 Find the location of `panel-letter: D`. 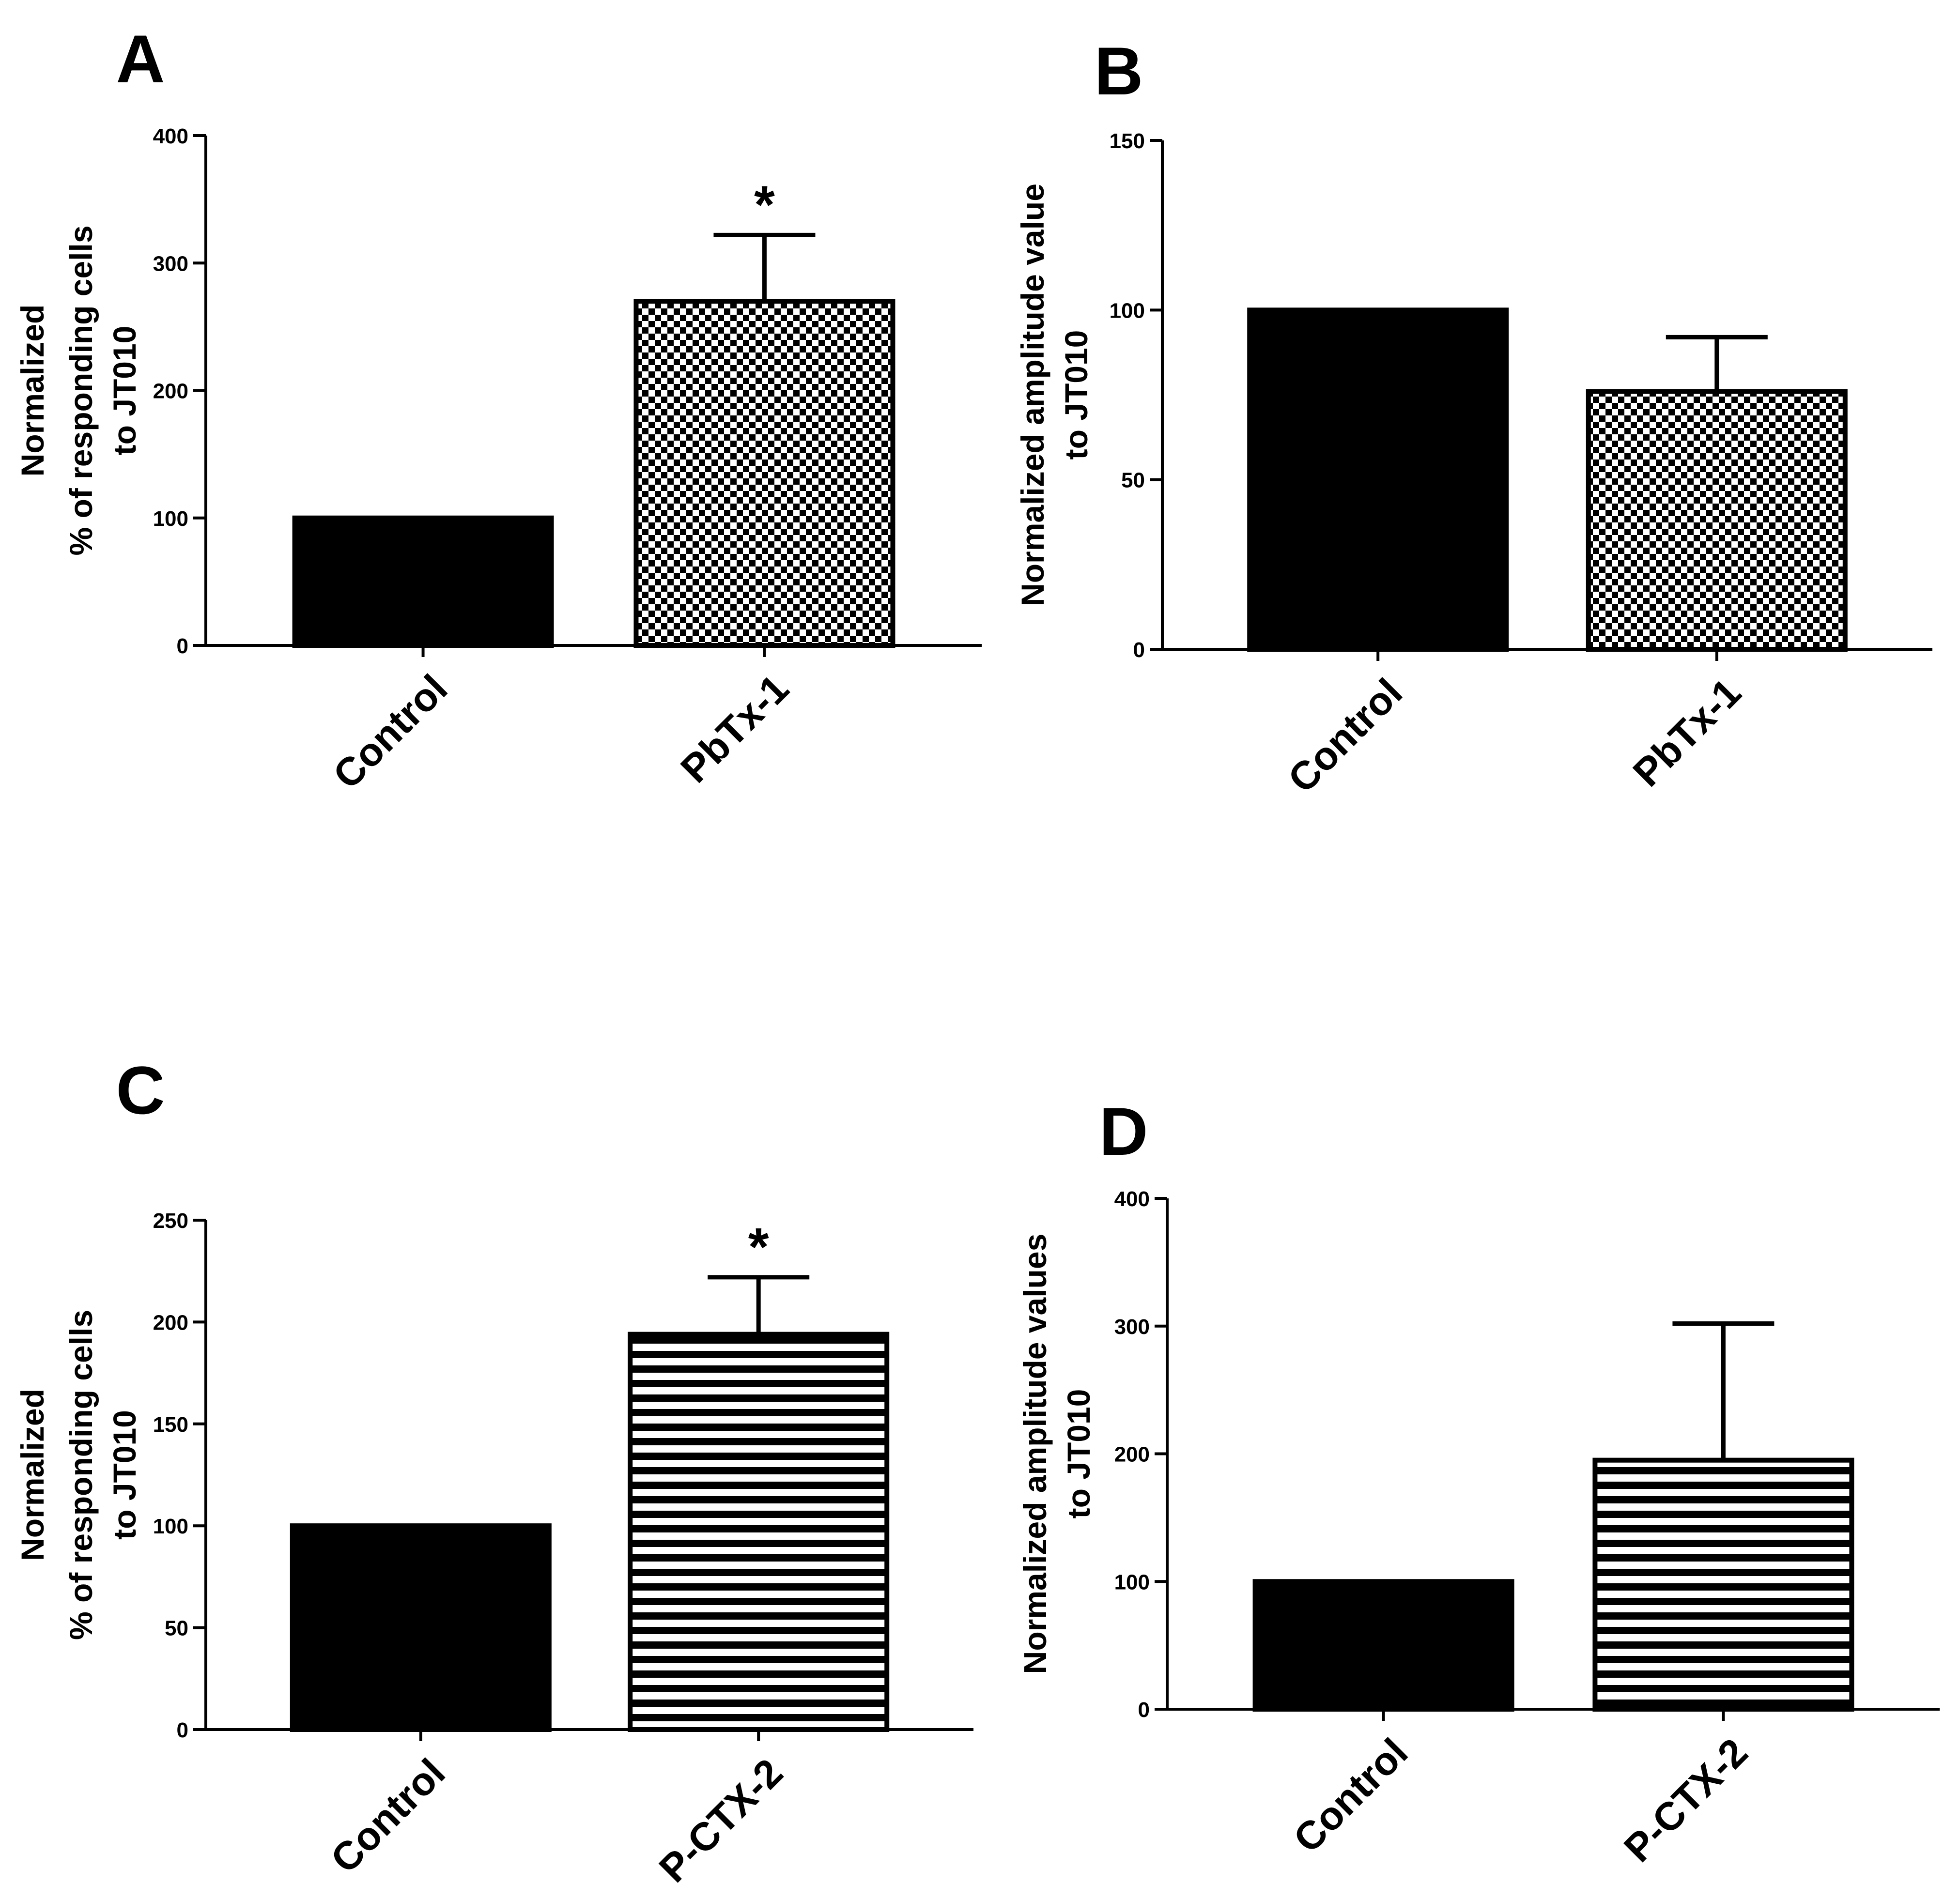

panel-letter: D is located at coordinates (1123, 1131).